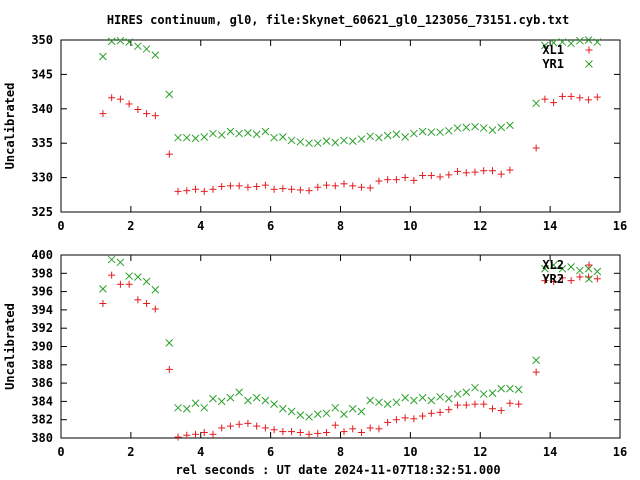 The width and height of the screenshot is (640, 480). Describe the element at coordinates (553, 64) in the screenshot. I see `legend-label: YR1` at that location.